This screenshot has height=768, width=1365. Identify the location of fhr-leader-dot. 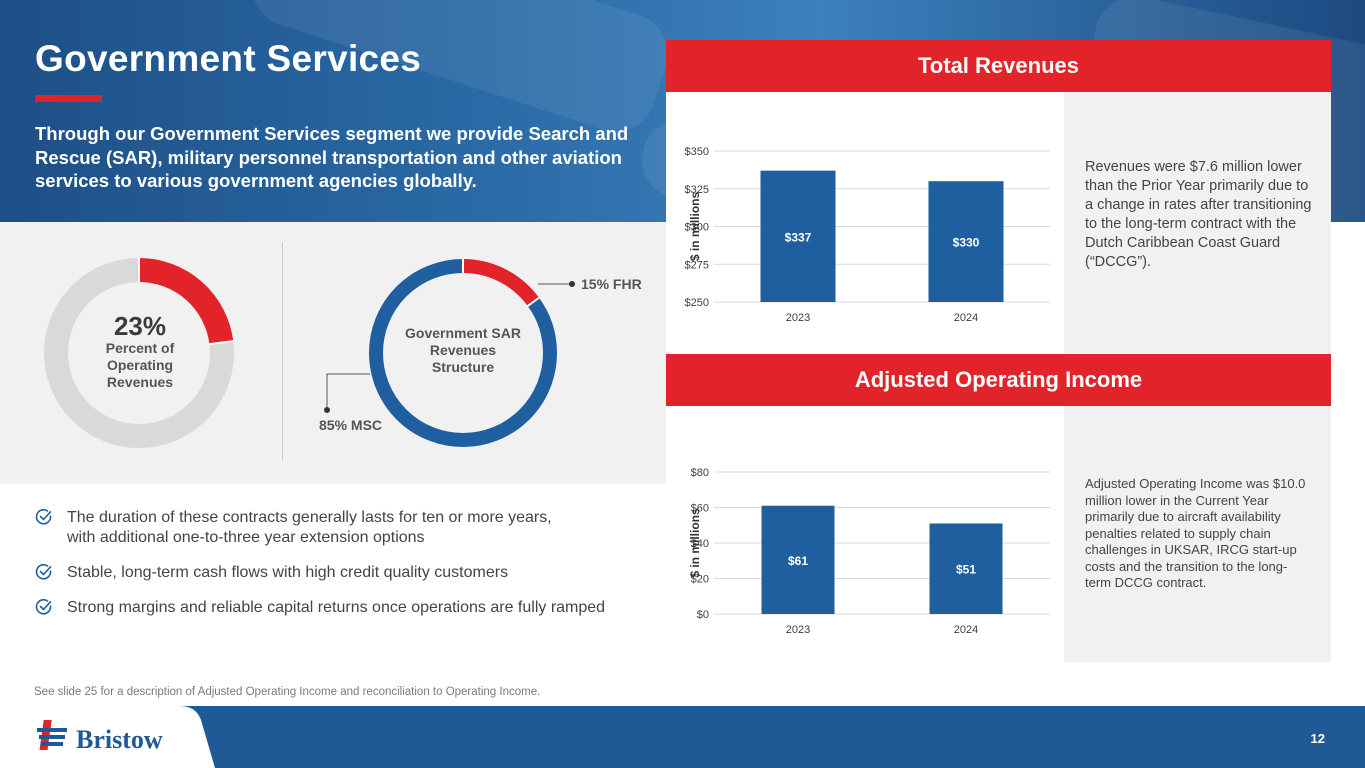
(572, 284).